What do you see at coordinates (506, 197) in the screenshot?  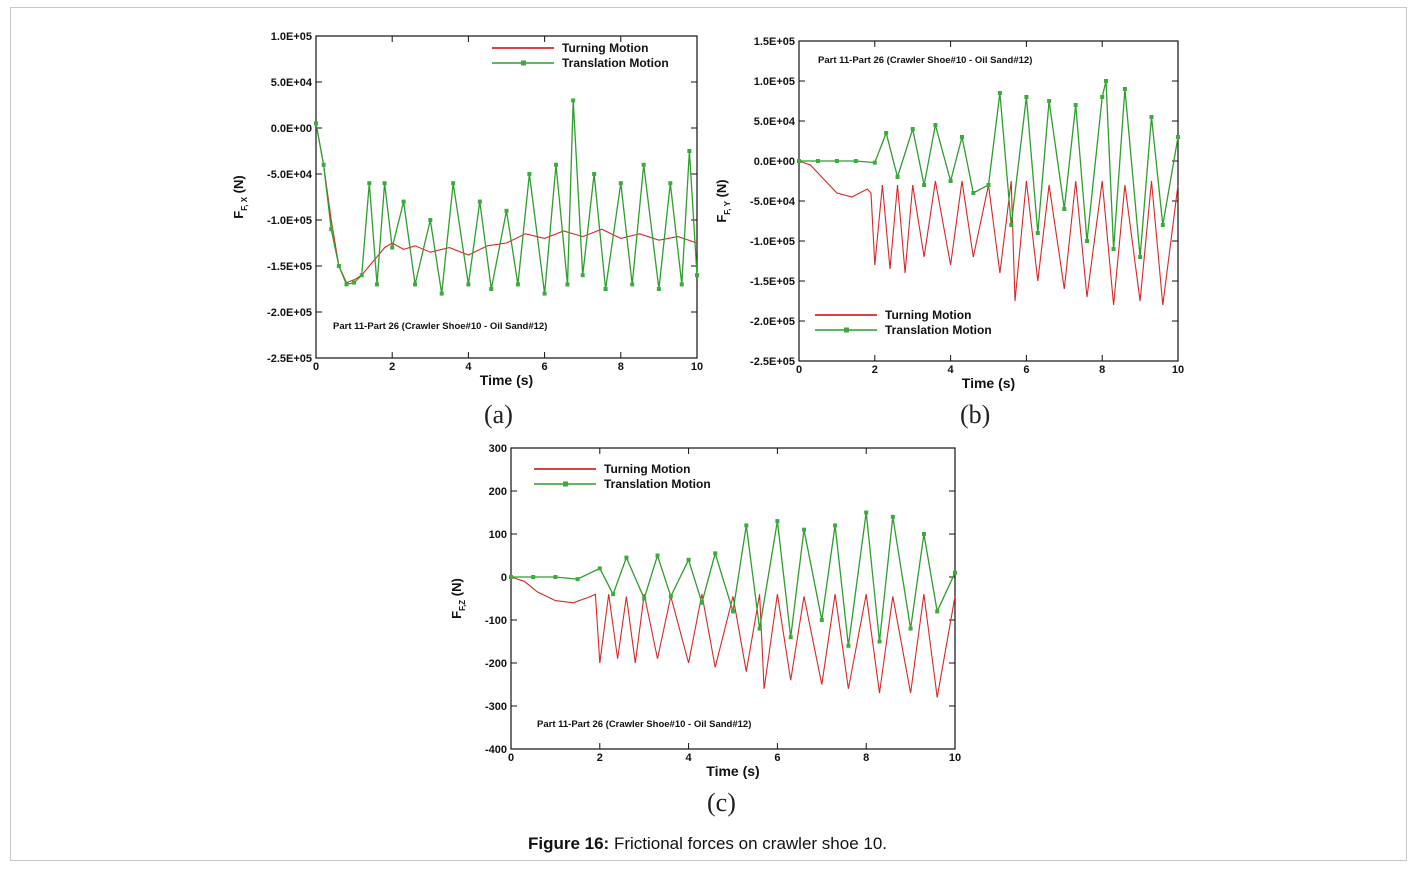 I see `plot-area-a` at bounding box center [506, 197].